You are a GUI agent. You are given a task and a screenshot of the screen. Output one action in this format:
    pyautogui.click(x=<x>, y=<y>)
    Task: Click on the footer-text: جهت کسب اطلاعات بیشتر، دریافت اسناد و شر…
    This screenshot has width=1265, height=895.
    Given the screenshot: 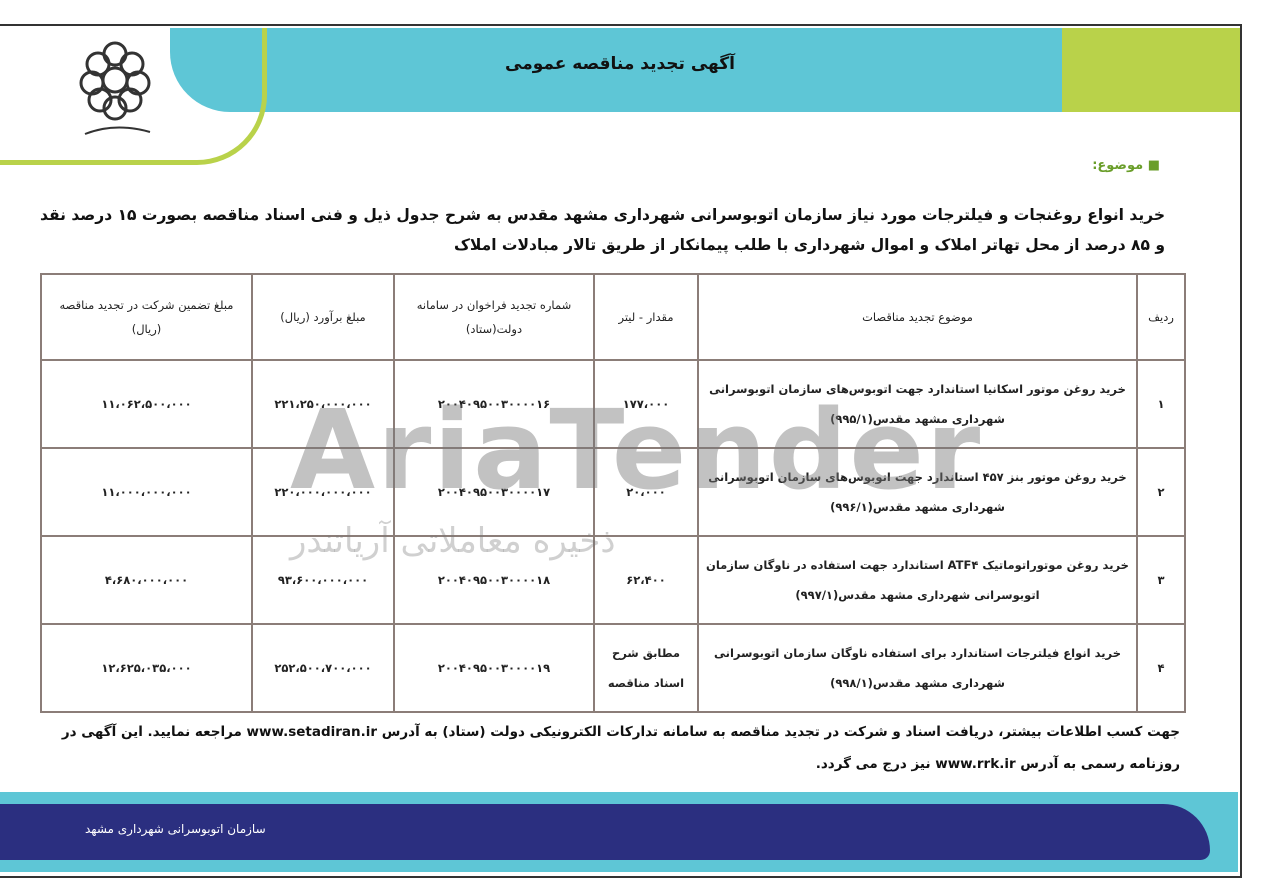 What is the action you would take?
    pyautogui.click(x=620, y=748)
    